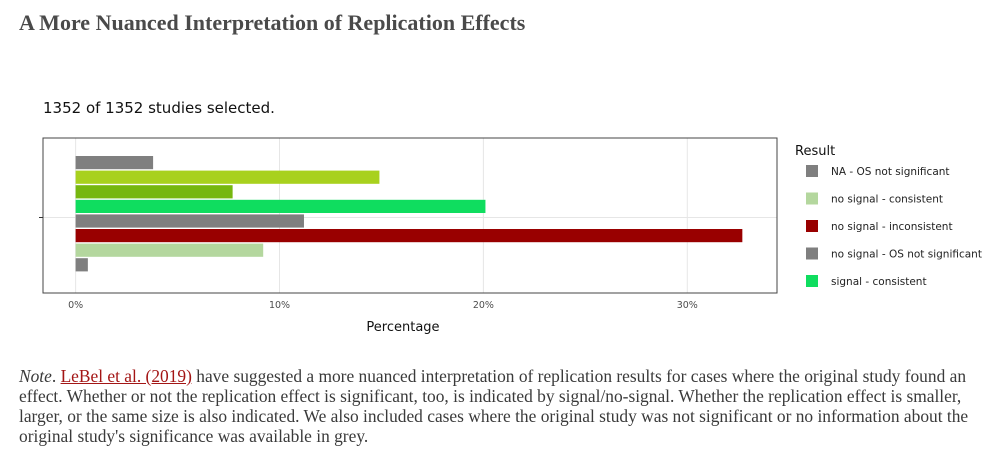 This screenshot has height=468, width=1000. Describe the element at coordinates (279, 305) in the screenshot. I see `x-tick-label: 10%` at that location.